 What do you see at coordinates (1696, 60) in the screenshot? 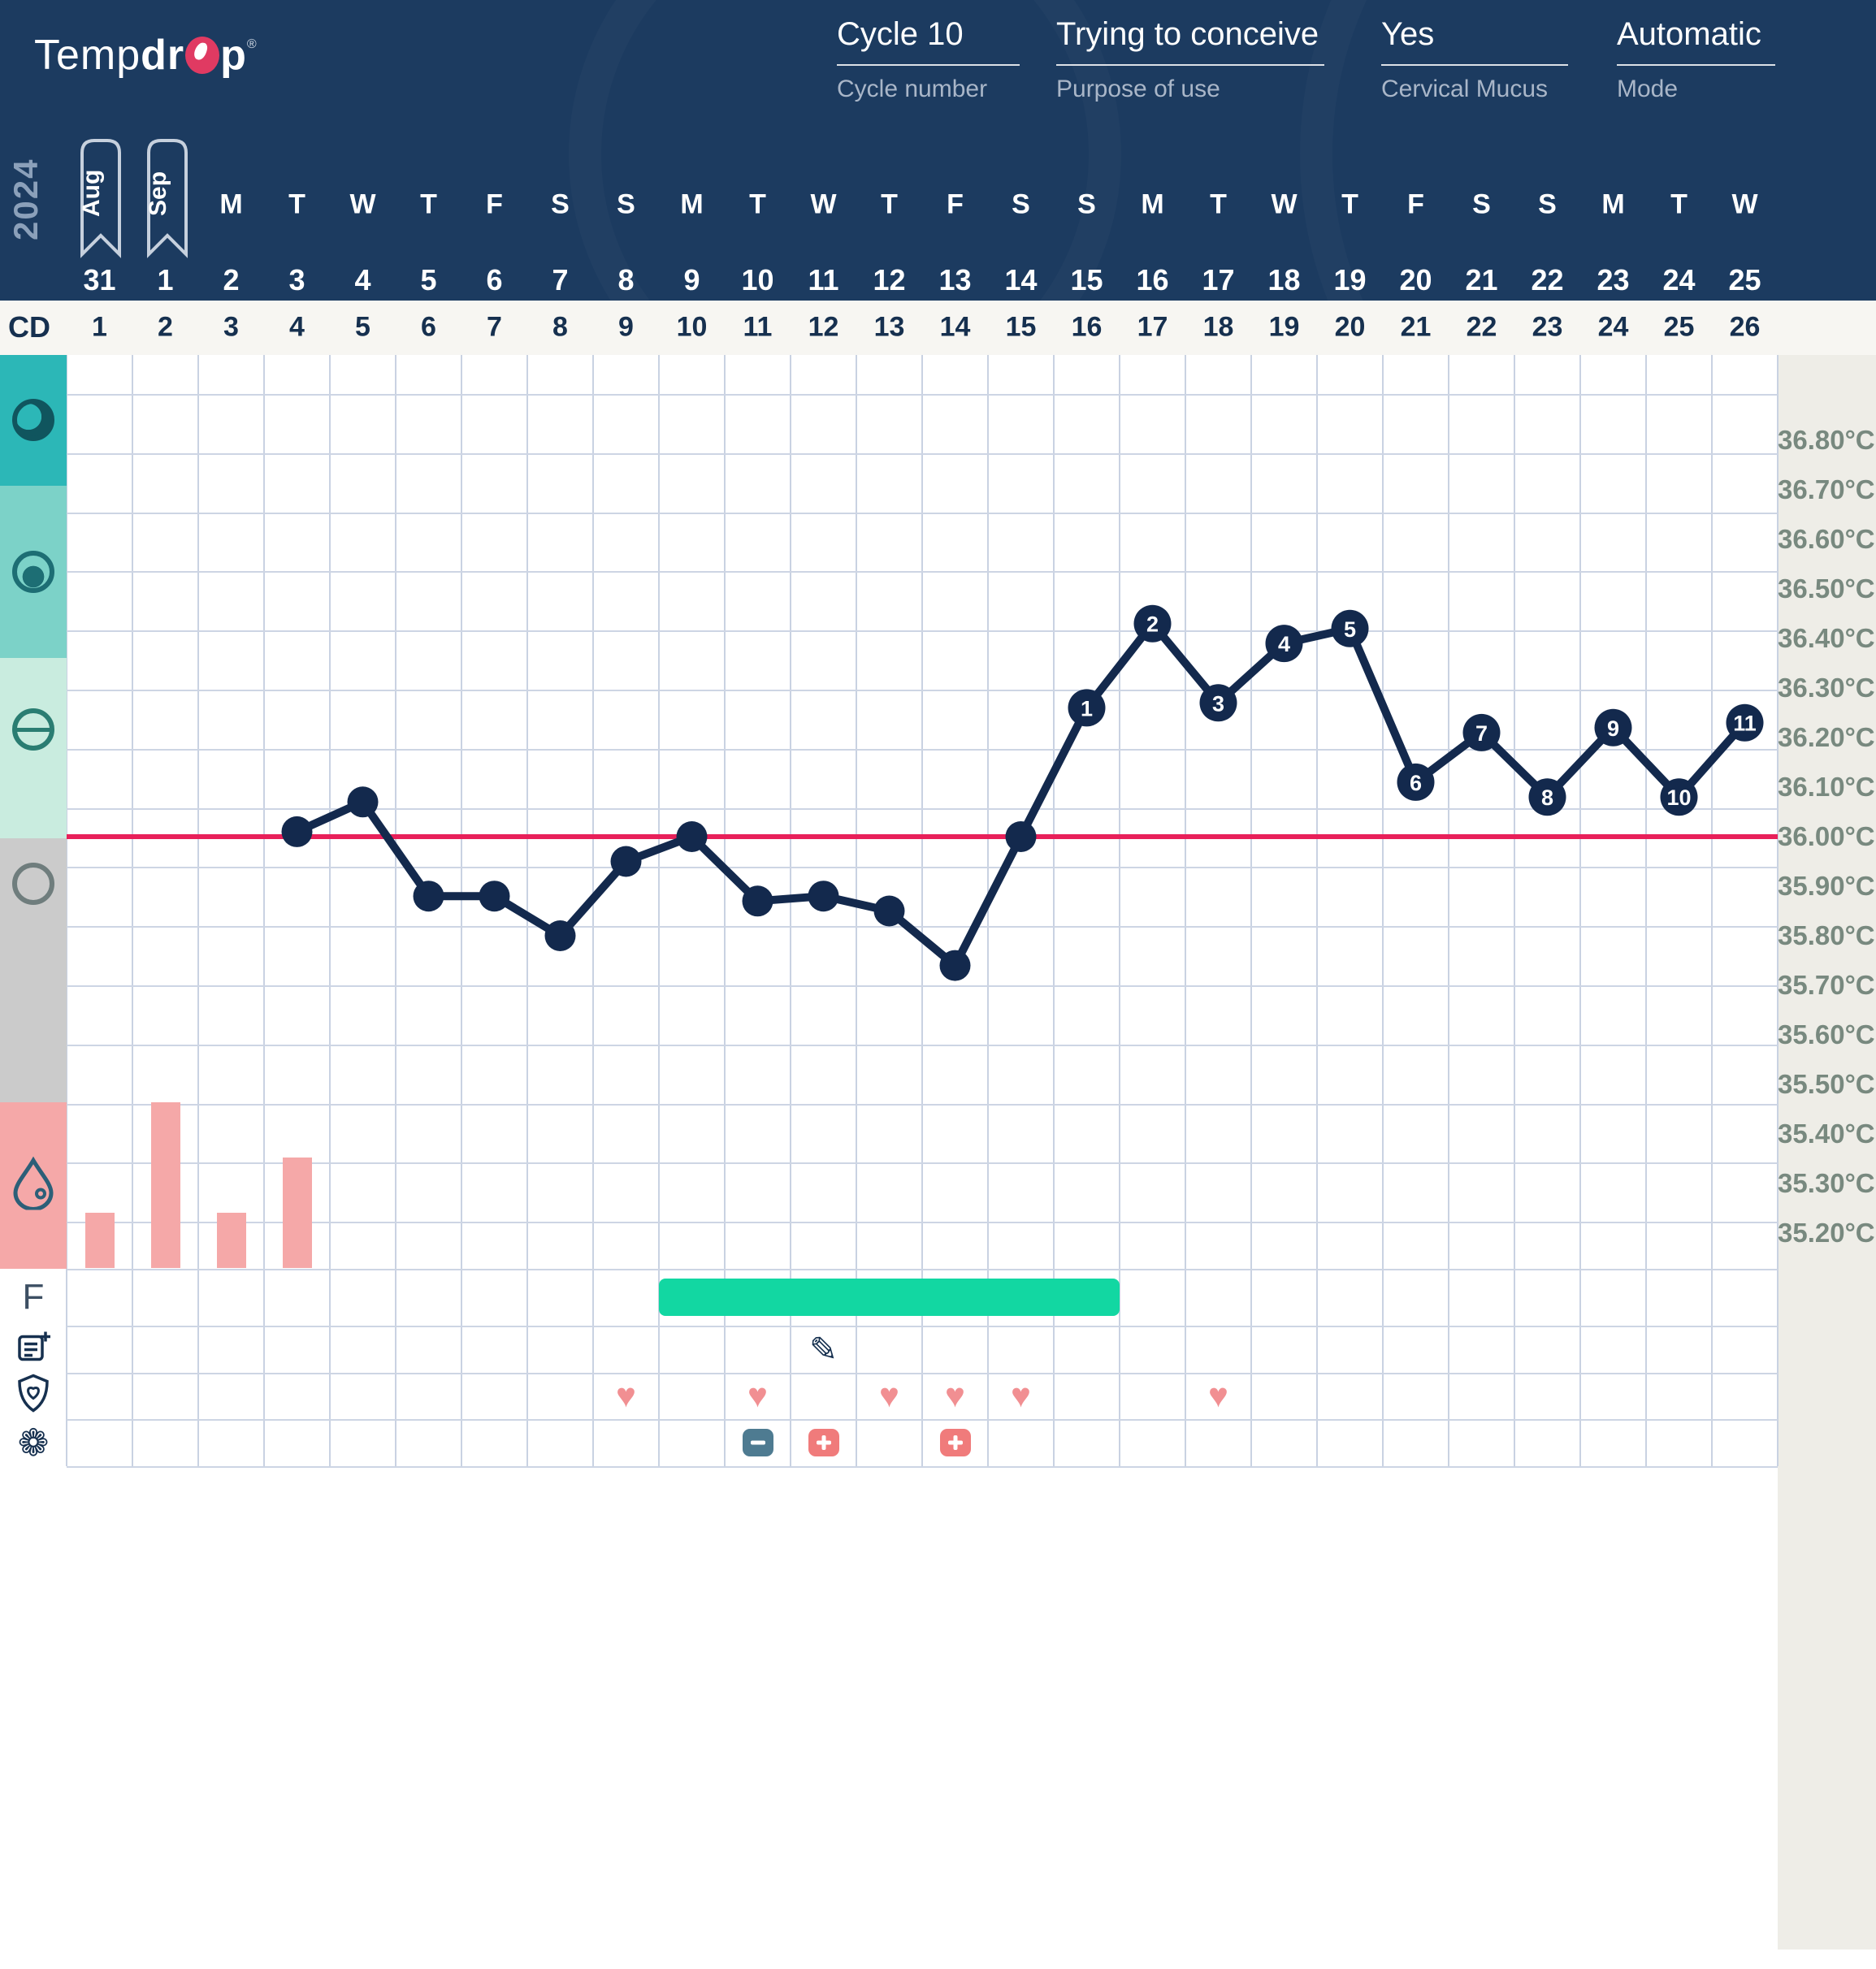
I see `header-field-mode: Automatic Mode` at bounding box center [1696, 60].